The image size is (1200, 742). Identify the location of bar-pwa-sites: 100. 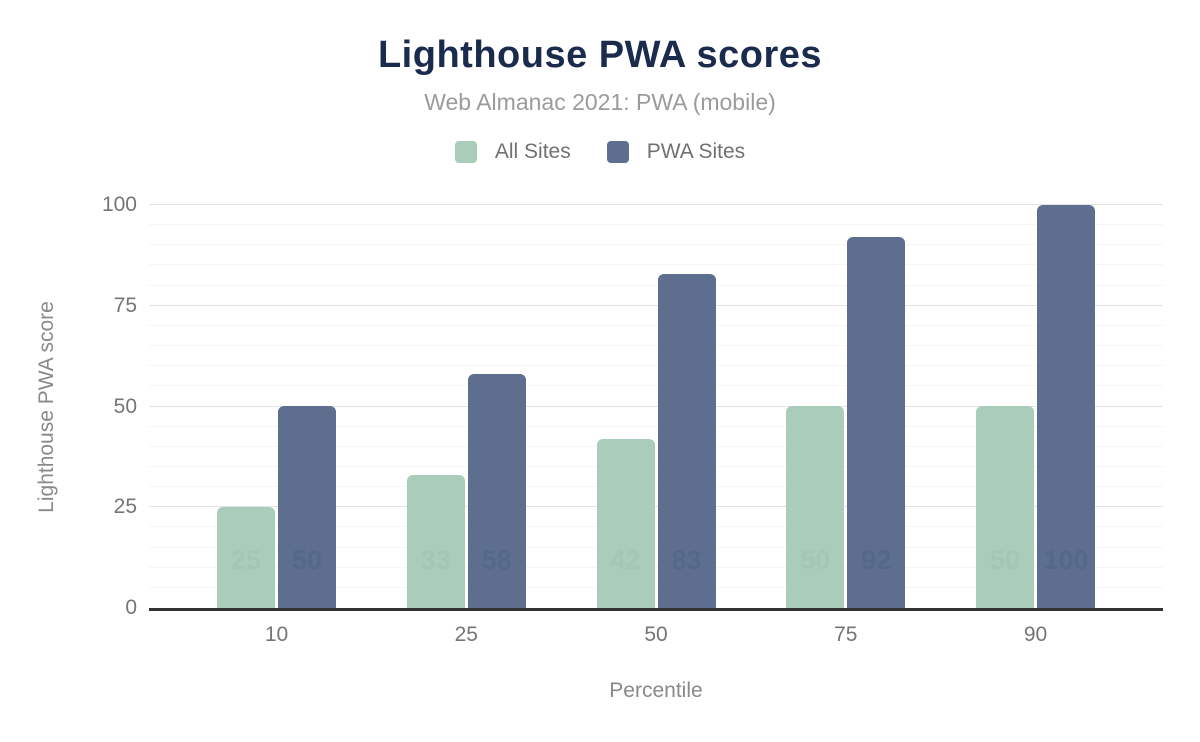
(1066, 406).